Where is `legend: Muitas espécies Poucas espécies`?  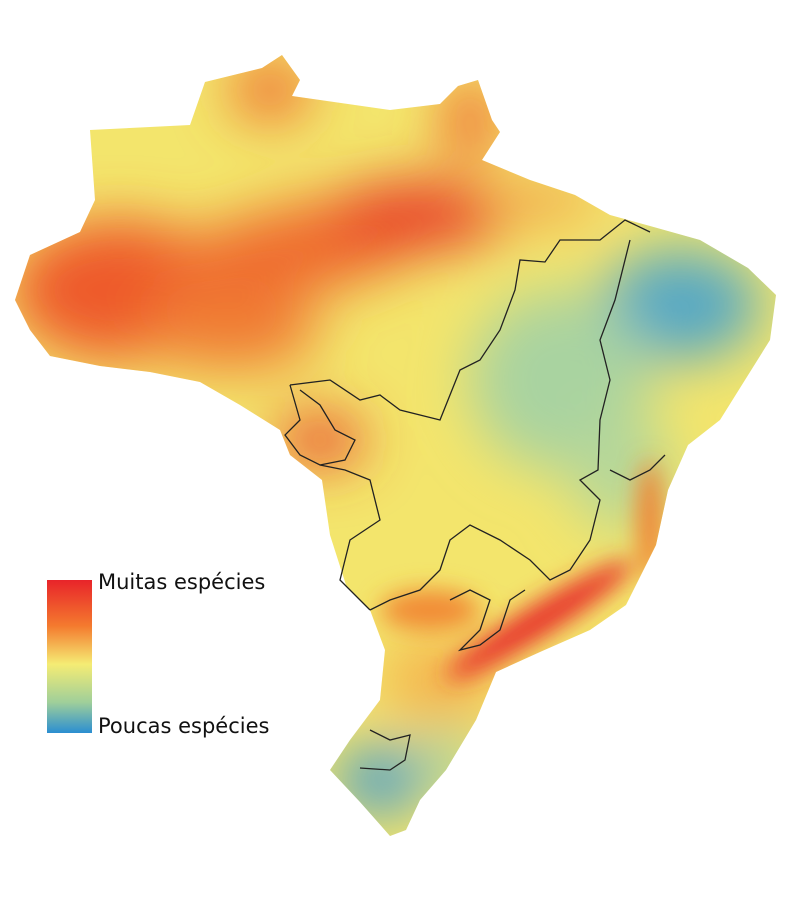
legend: Muitas espécies Poucas espécies is located at coordinates (158, 654).